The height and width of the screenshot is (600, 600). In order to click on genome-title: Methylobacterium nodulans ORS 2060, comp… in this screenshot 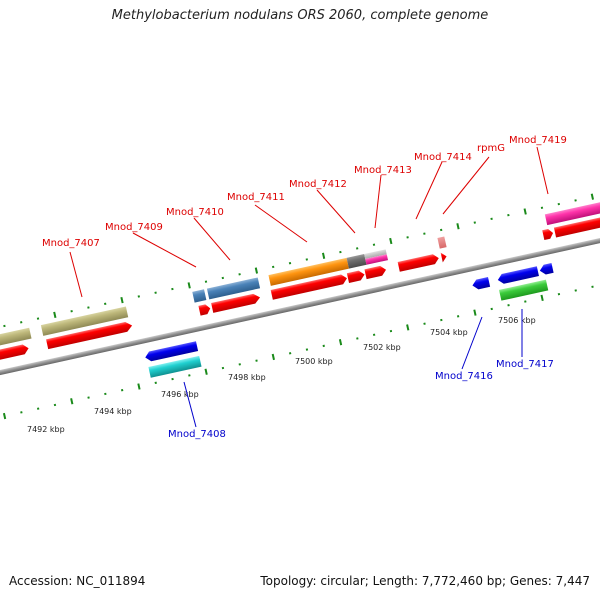, I will do `click(300, 15)`.